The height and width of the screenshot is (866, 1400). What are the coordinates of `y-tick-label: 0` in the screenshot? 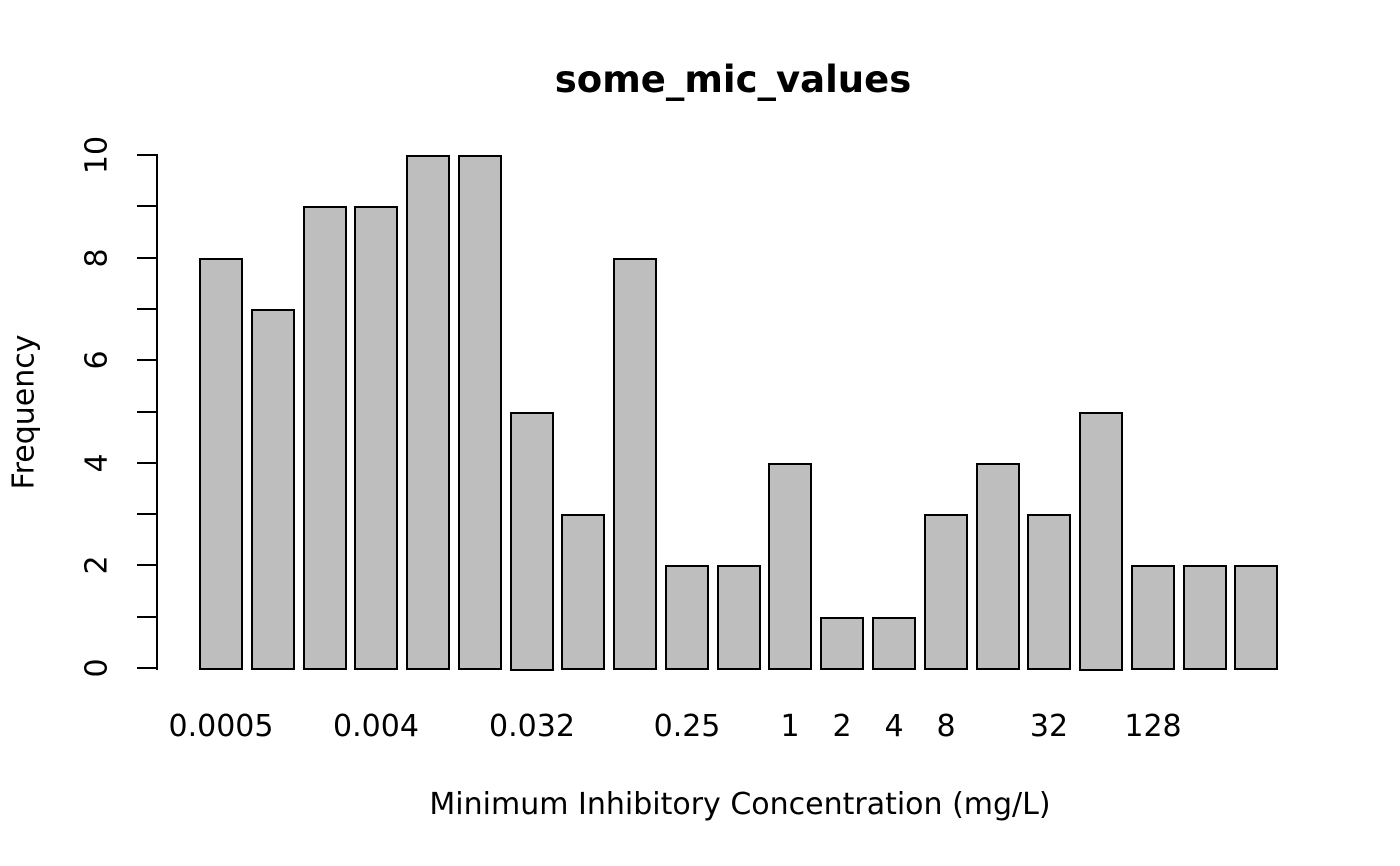 It's located at (97, 668).